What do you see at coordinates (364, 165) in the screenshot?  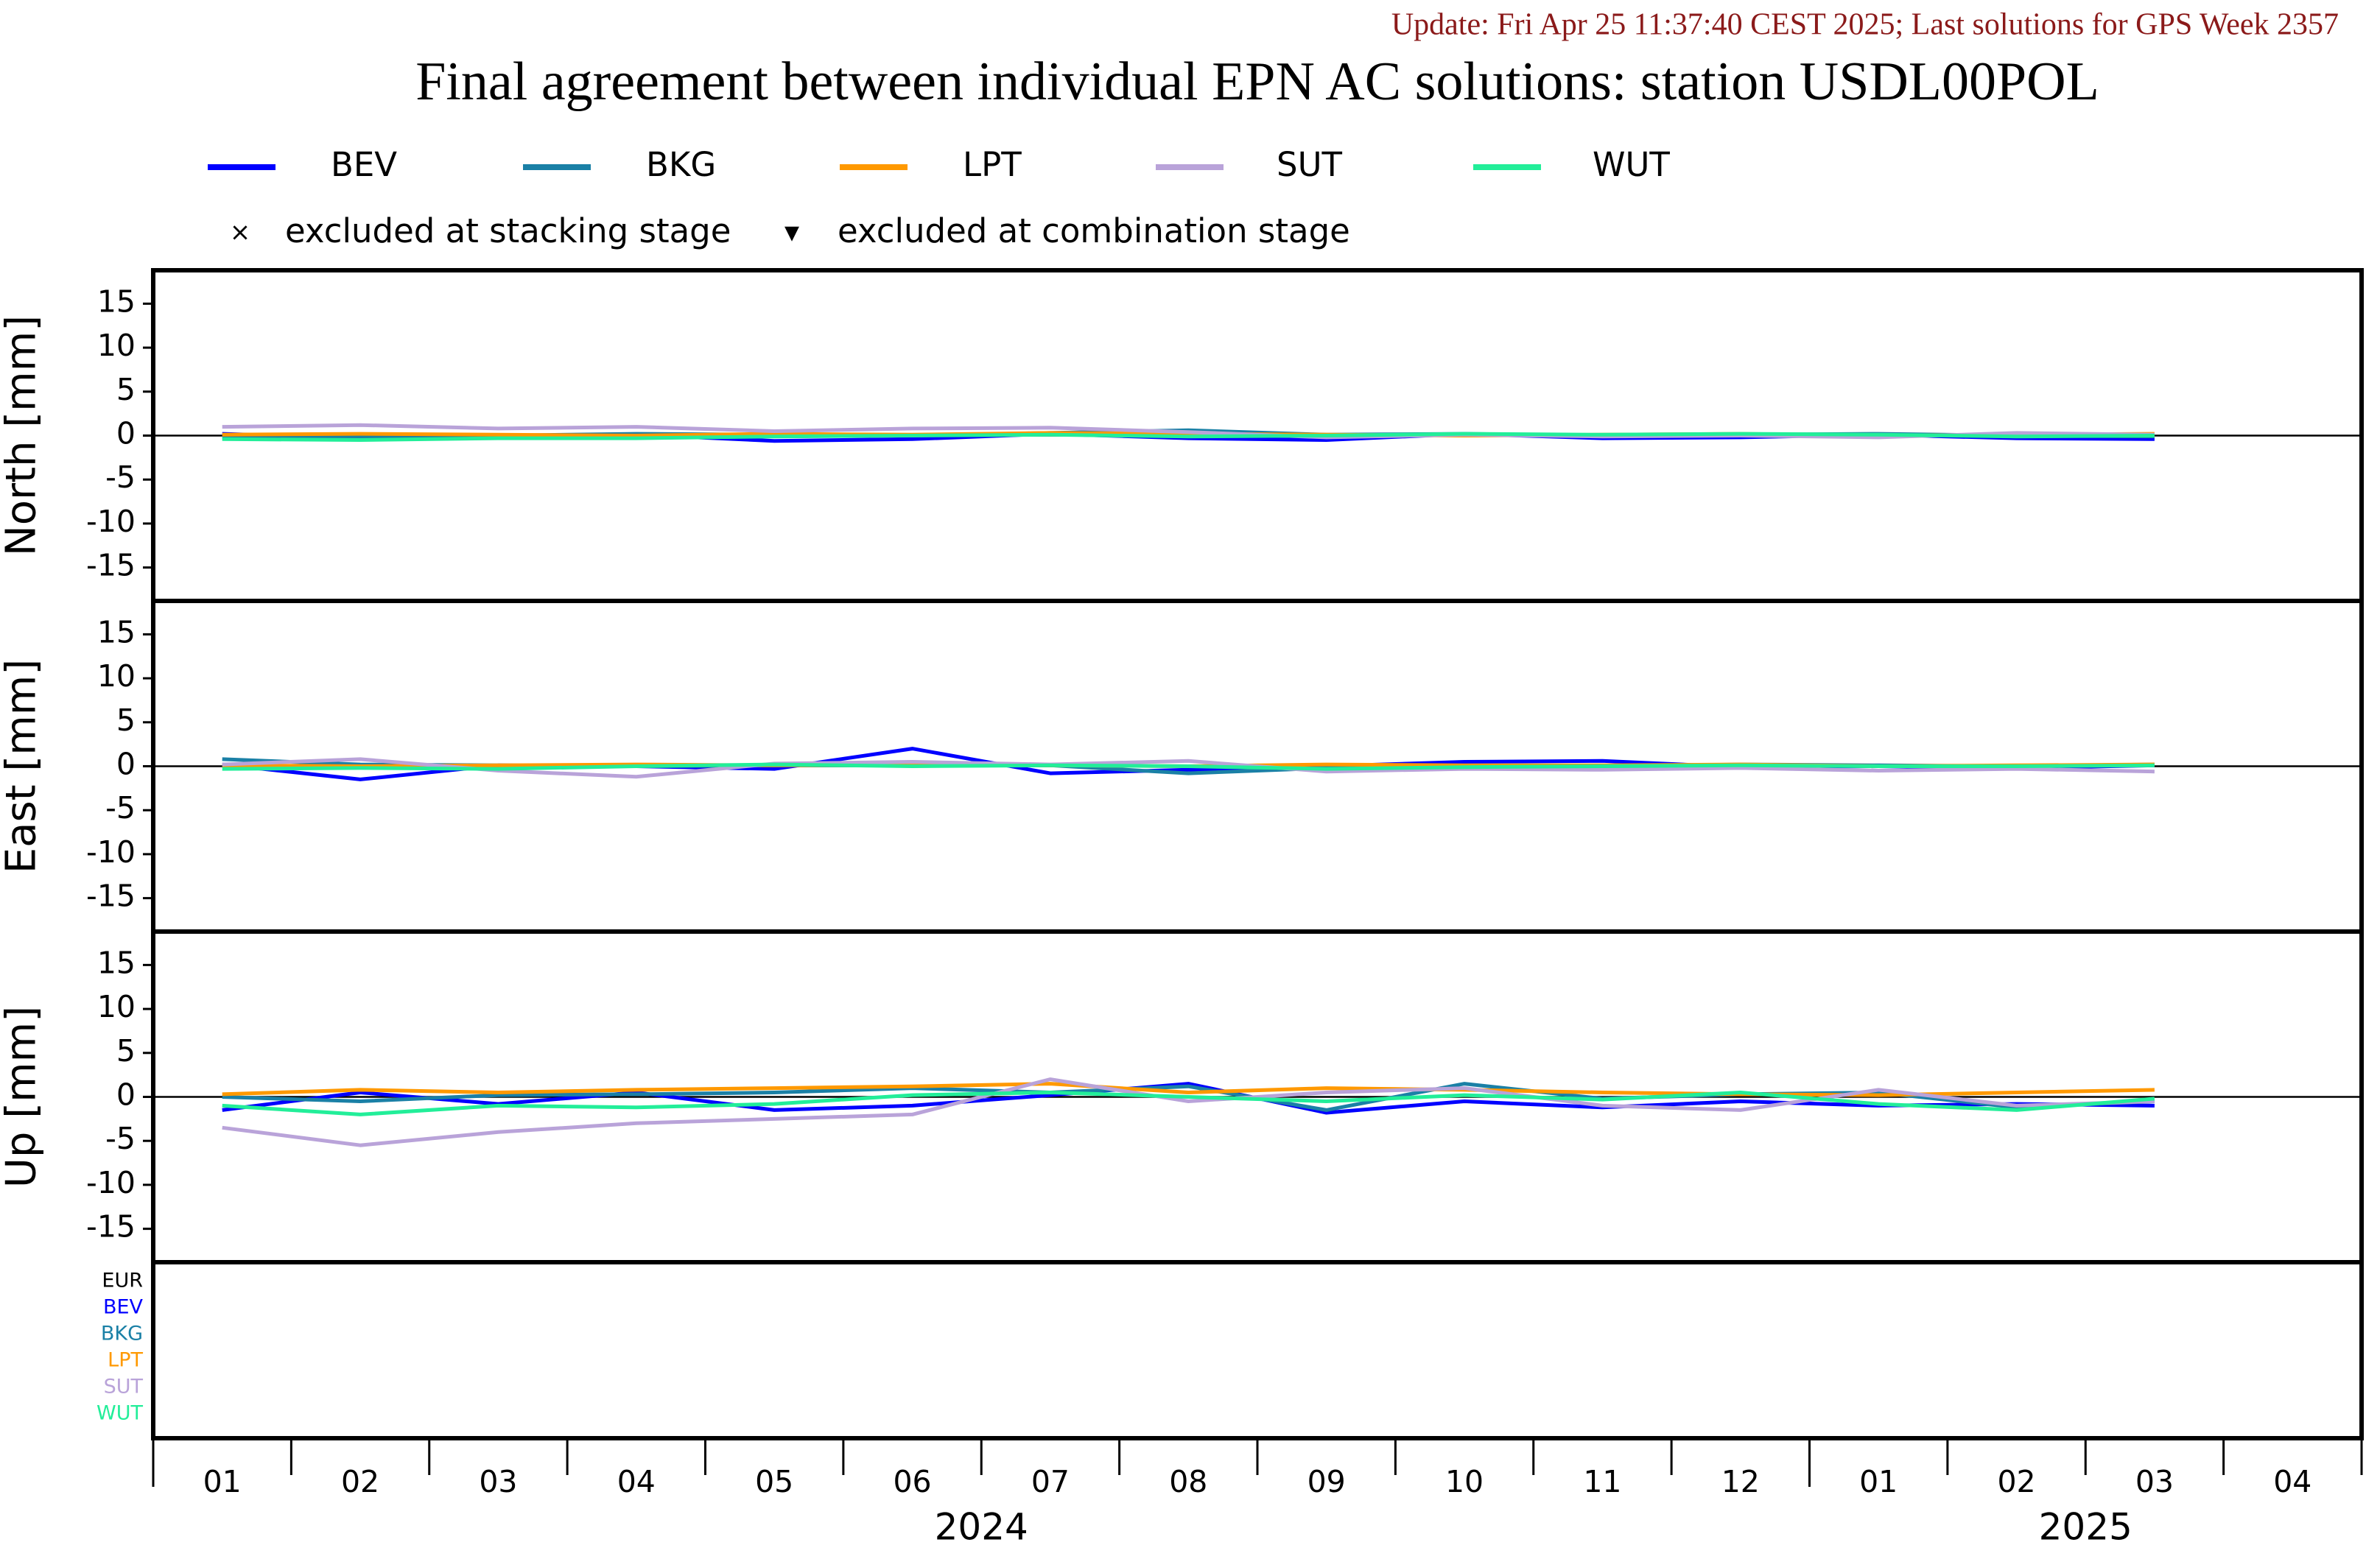 I see `legend-label: BEV` at bounding box center [364, 165].